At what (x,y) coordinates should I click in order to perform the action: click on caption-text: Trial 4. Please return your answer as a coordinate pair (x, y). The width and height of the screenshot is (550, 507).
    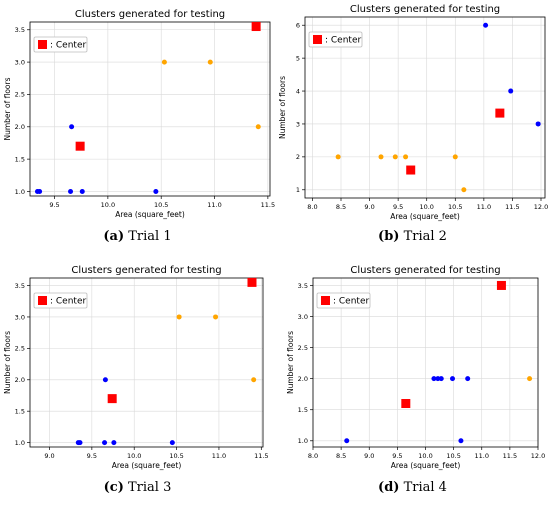
    Looking at the image, I should click on (425, 487).